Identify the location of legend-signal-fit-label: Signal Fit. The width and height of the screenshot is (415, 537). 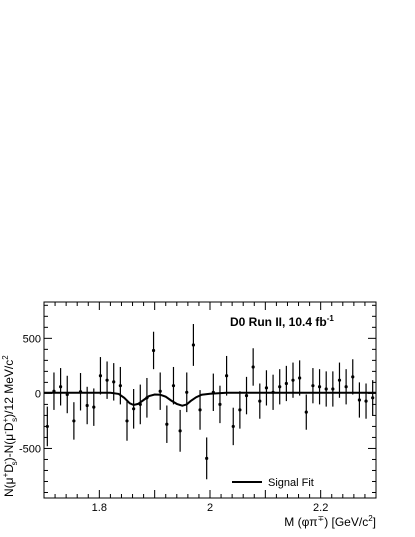
(291, 483).